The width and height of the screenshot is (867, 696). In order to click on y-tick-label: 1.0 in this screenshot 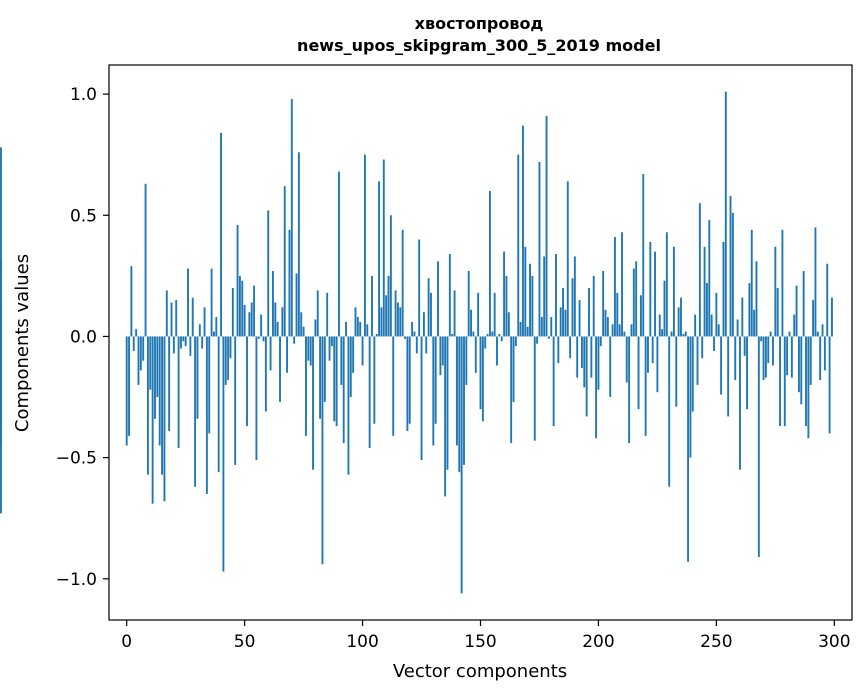, I will do `click(83, 95)`.